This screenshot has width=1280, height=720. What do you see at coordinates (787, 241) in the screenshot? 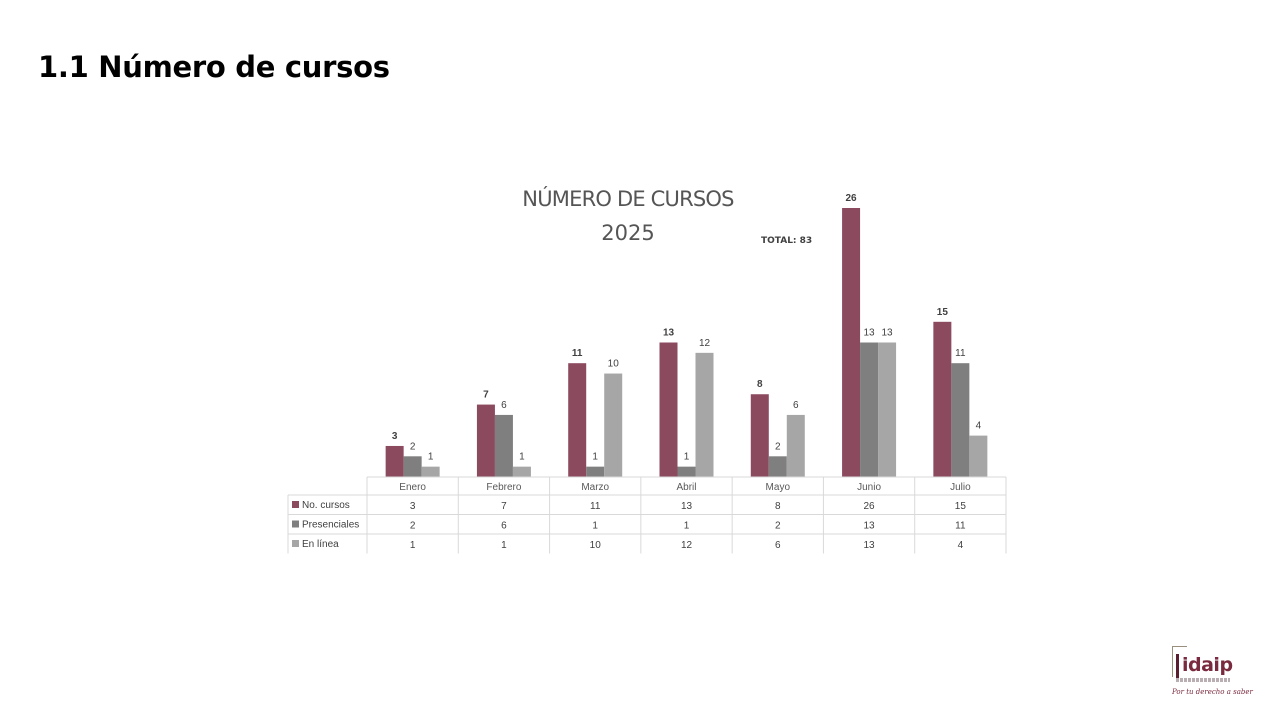
I see `chart-total-annotation: TOTAL: 83` at bounding box center [787, 241].